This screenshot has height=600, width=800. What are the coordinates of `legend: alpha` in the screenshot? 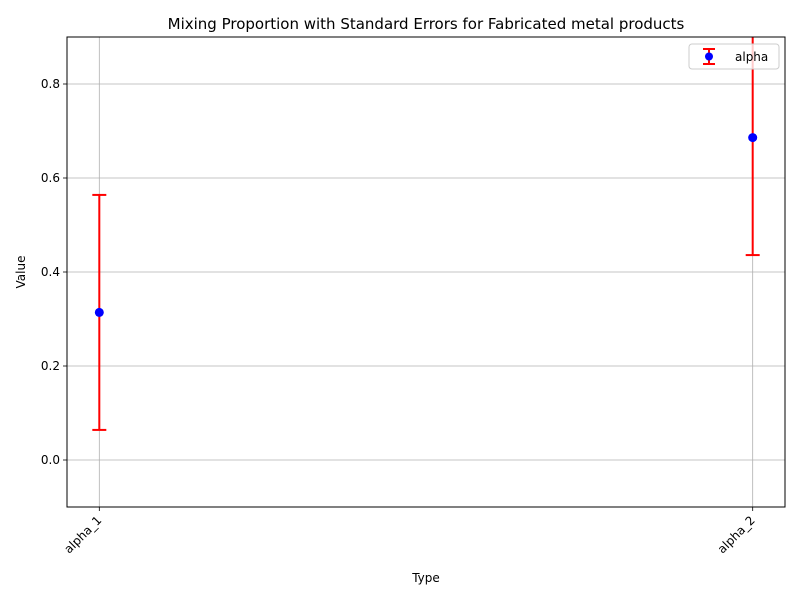 It's located at (734, 56).